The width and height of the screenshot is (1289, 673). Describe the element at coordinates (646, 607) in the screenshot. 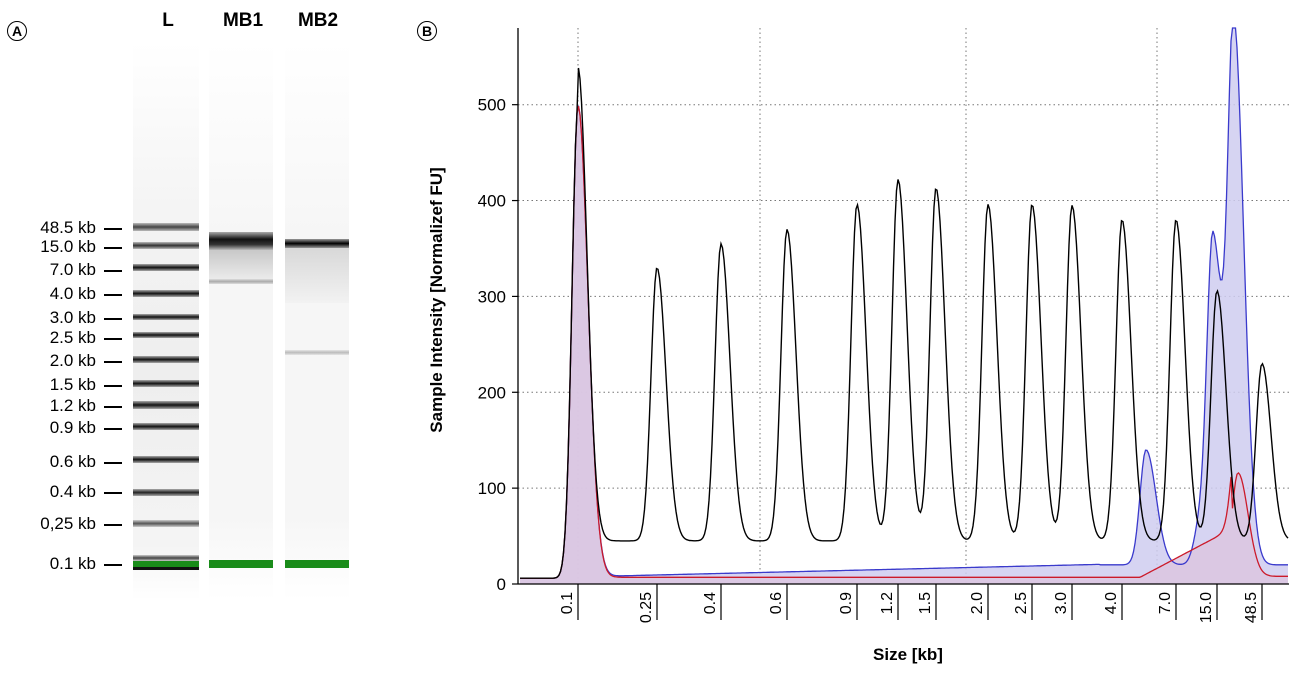

I see `x-tick-label: 0.25` at that location.